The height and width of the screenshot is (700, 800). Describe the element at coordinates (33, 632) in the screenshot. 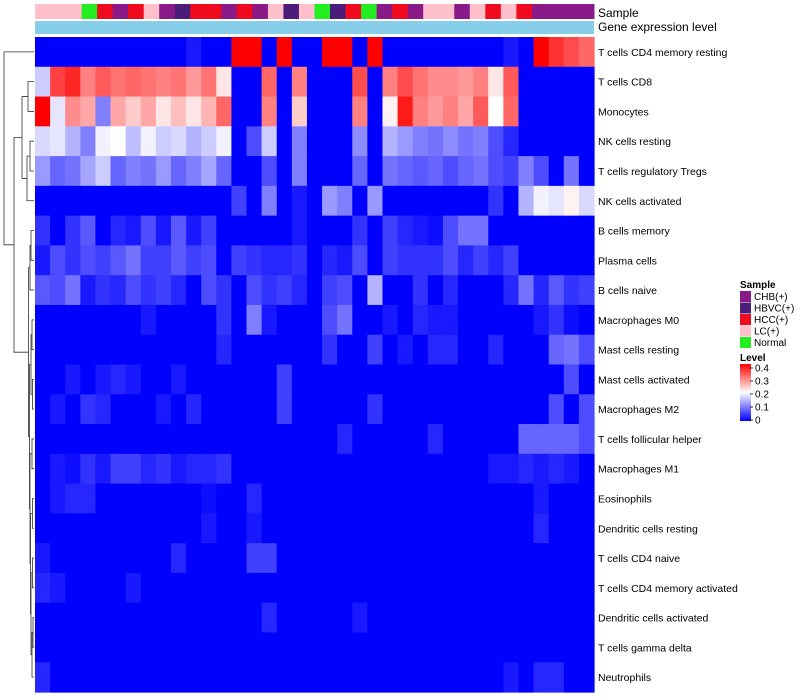

I see `dendrogram-branch` at that location.